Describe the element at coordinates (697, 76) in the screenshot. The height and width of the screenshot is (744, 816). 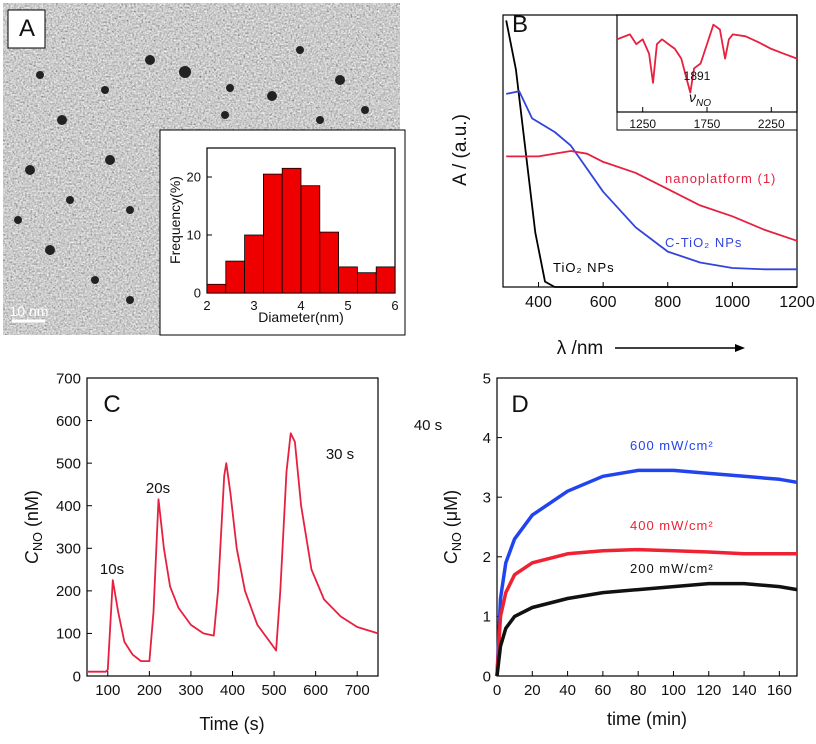
I see `annotation: 1891` at that location.